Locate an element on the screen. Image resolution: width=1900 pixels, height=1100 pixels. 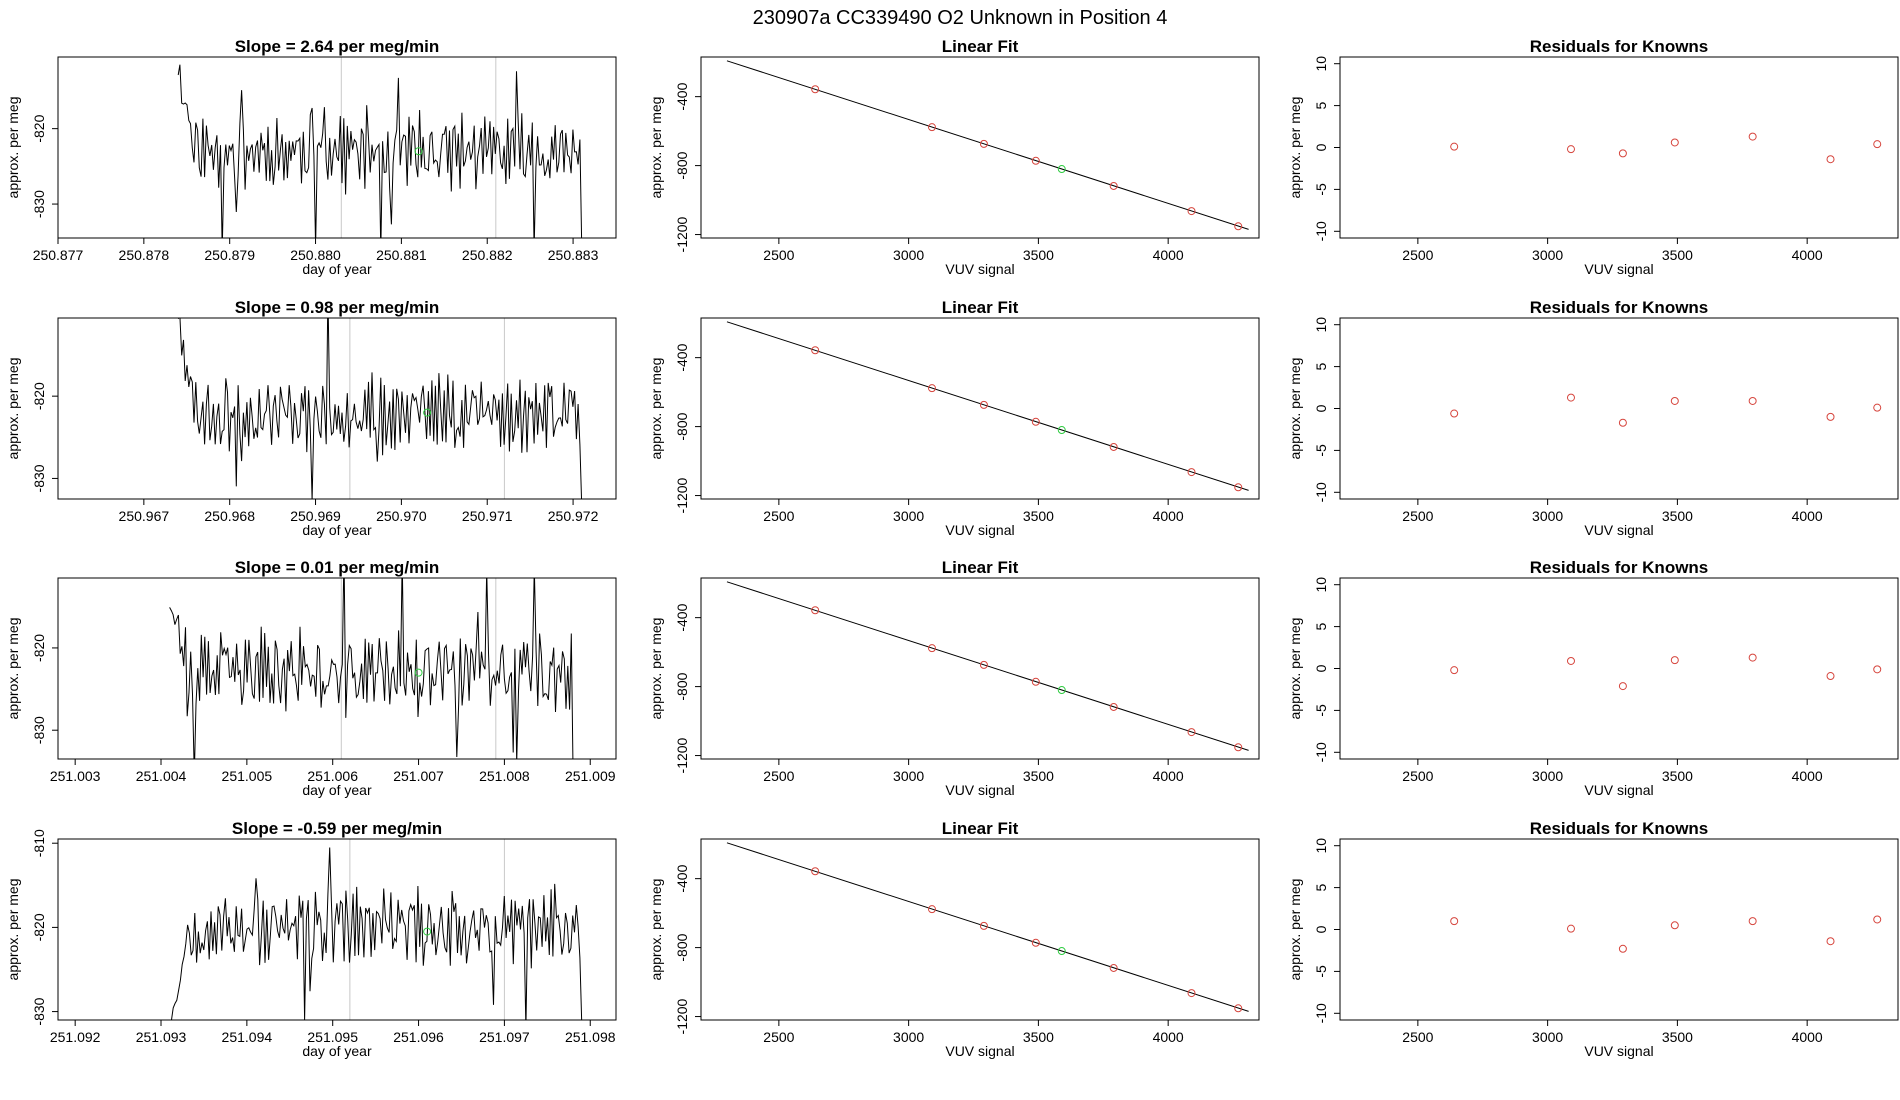
x-tick-label: 251.095 is located at coordinates (332, 1037).